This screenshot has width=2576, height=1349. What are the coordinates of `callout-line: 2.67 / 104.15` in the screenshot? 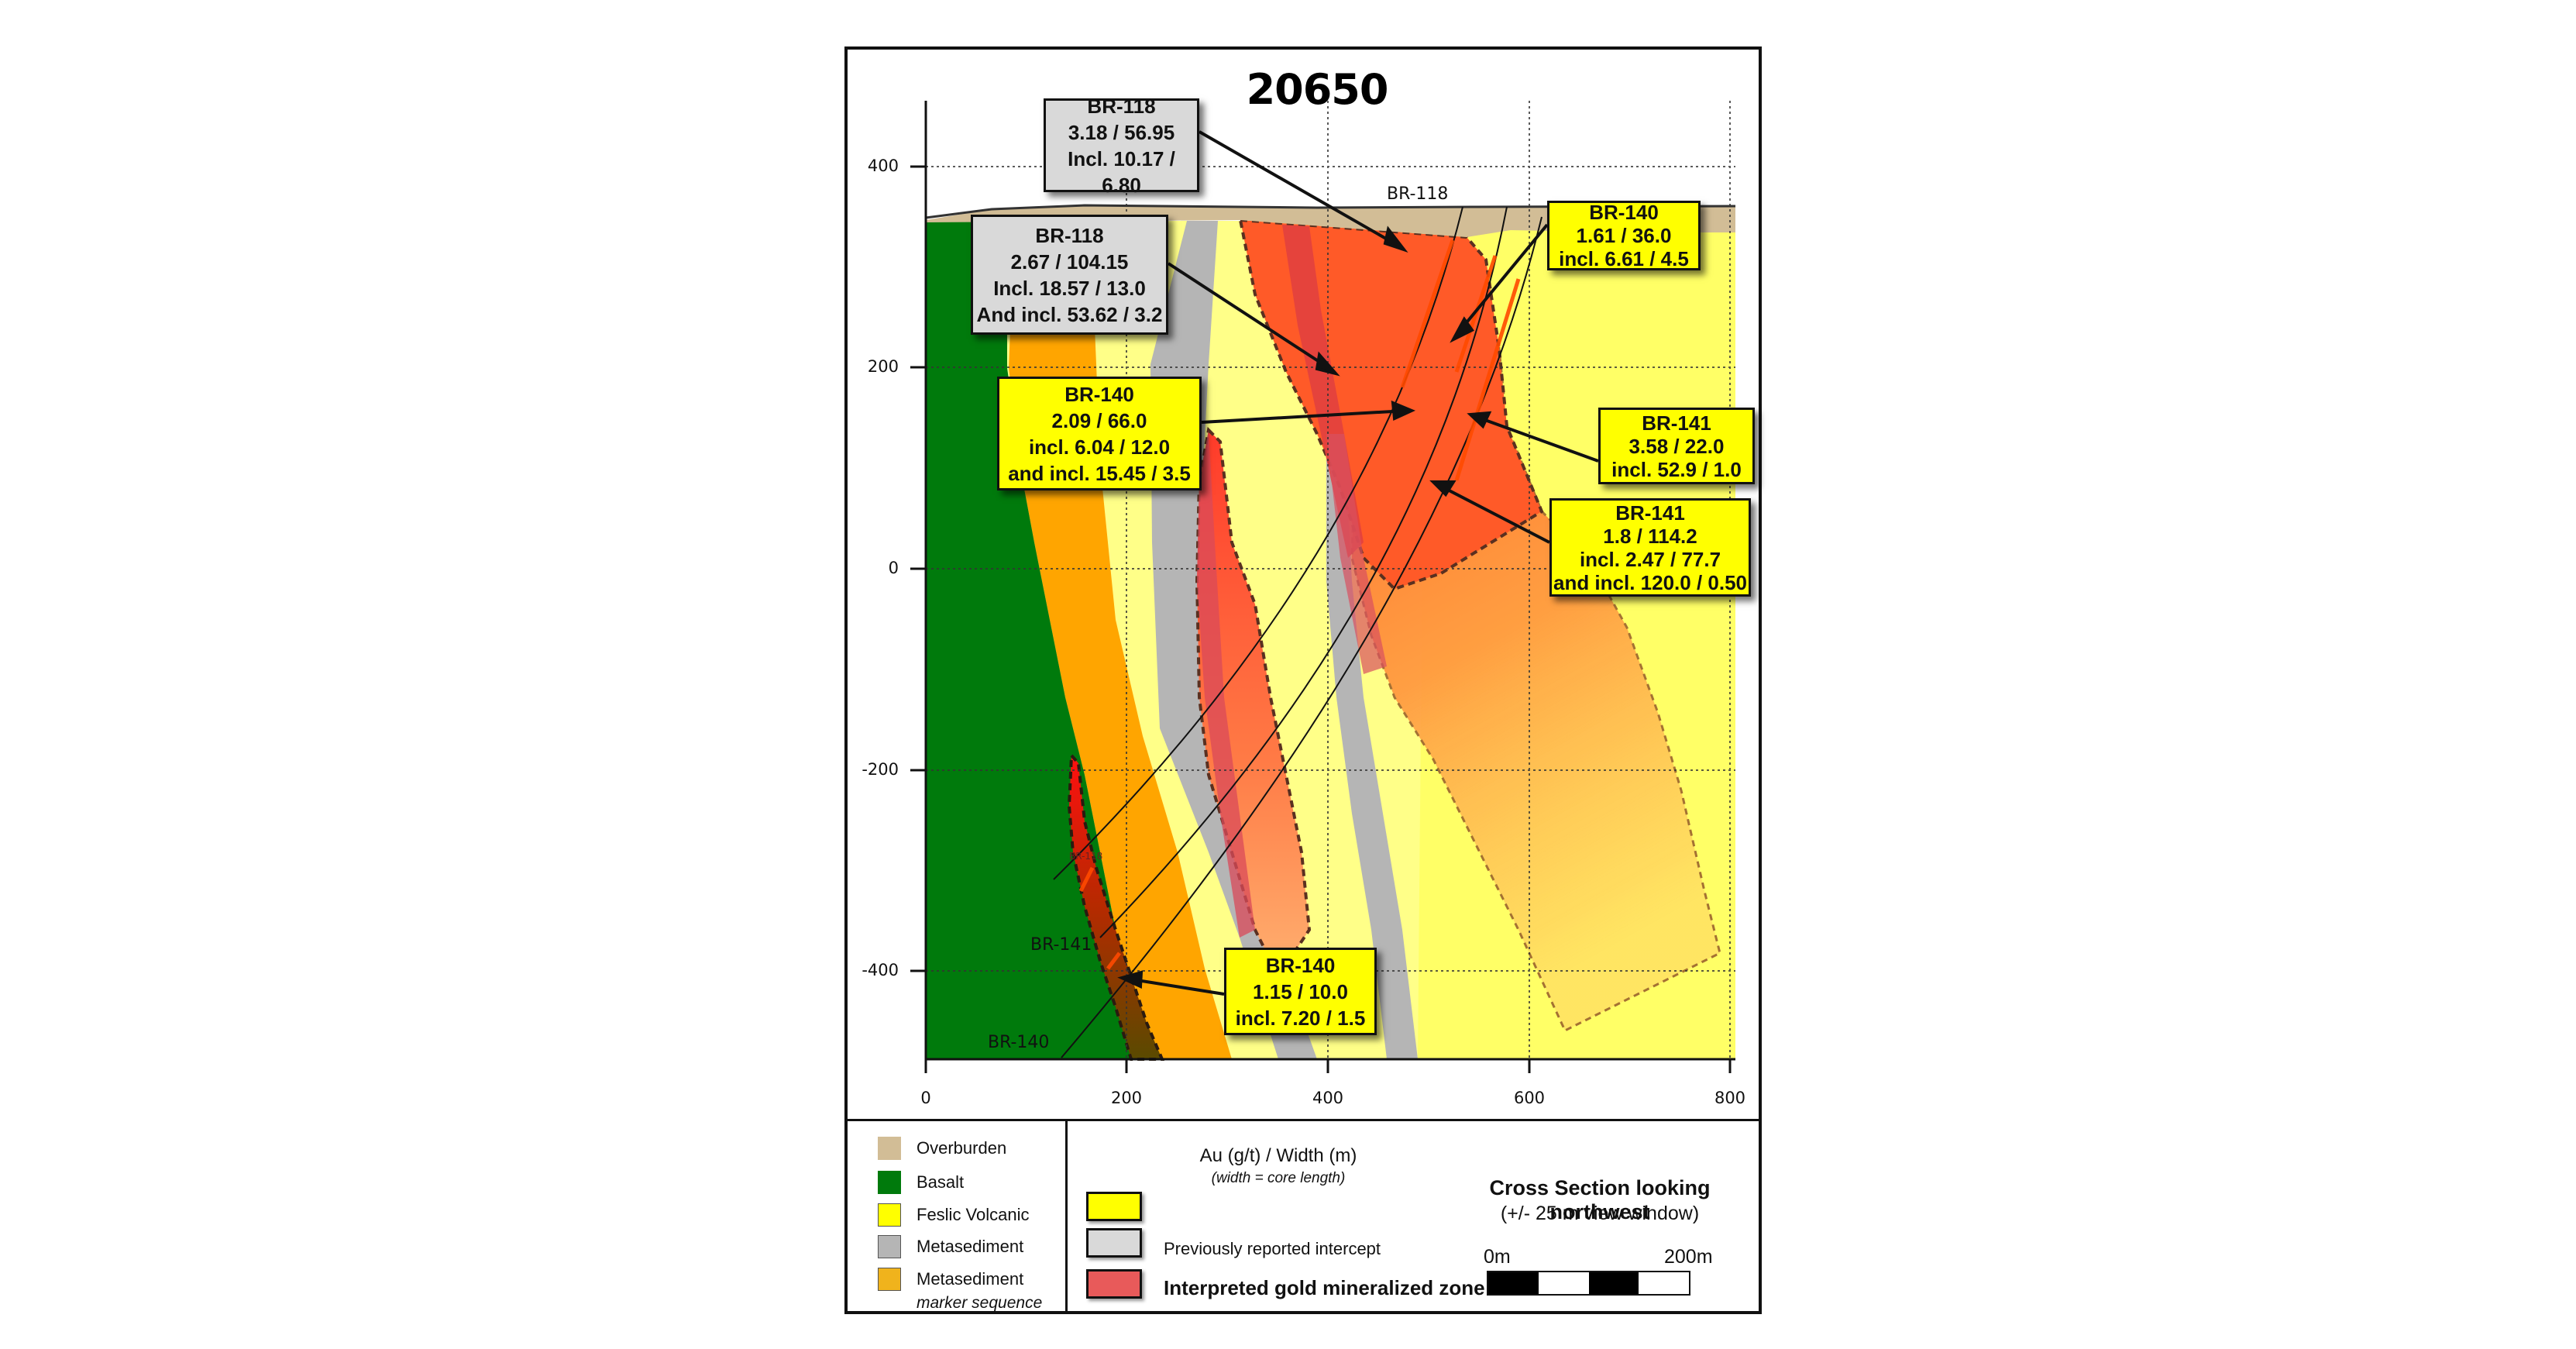 It's located at (1069, 261).